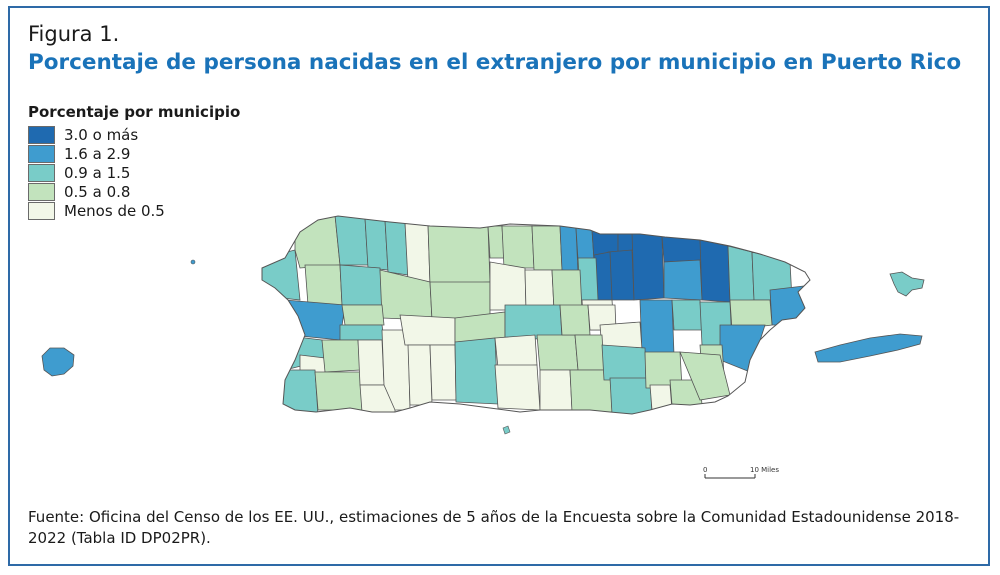 The height and width of the screenshot is (575, 1000). What do you see at coordinates (742, 348) in the screenshot?
I see `municipality-humacao` at bounding box center [742, 348].